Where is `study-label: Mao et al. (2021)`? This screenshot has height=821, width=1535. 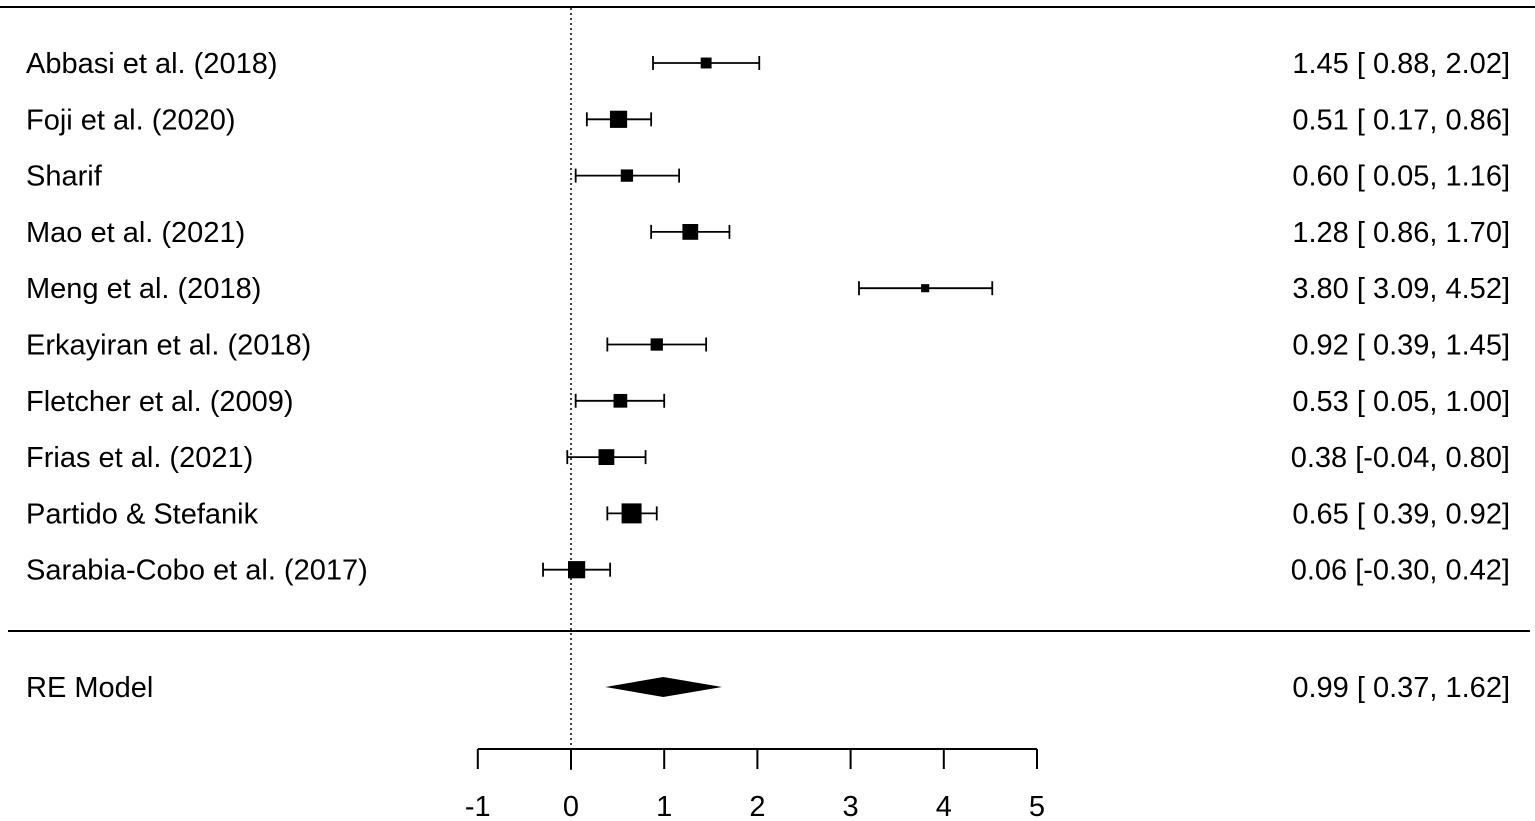
study-label: Mao et al. (2021) is located at coordinates (135, 233).